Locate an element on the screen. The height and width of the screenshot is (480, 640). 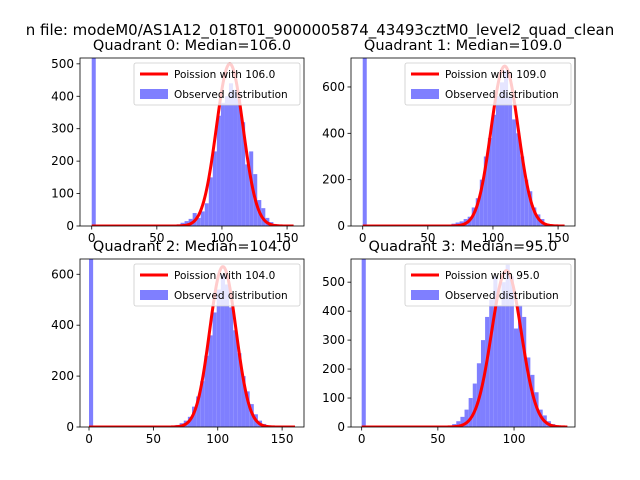
y-tick-label: 500 is located at coordinates (62, 64).